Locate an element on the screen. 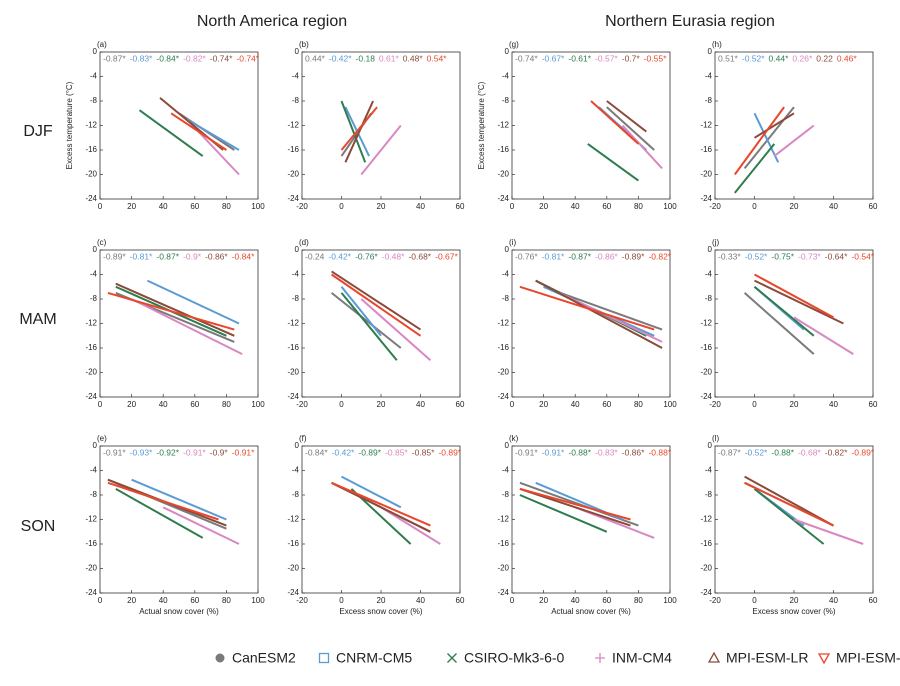  column-title: Northern Eurasia region is located at coordinates (690, 21).